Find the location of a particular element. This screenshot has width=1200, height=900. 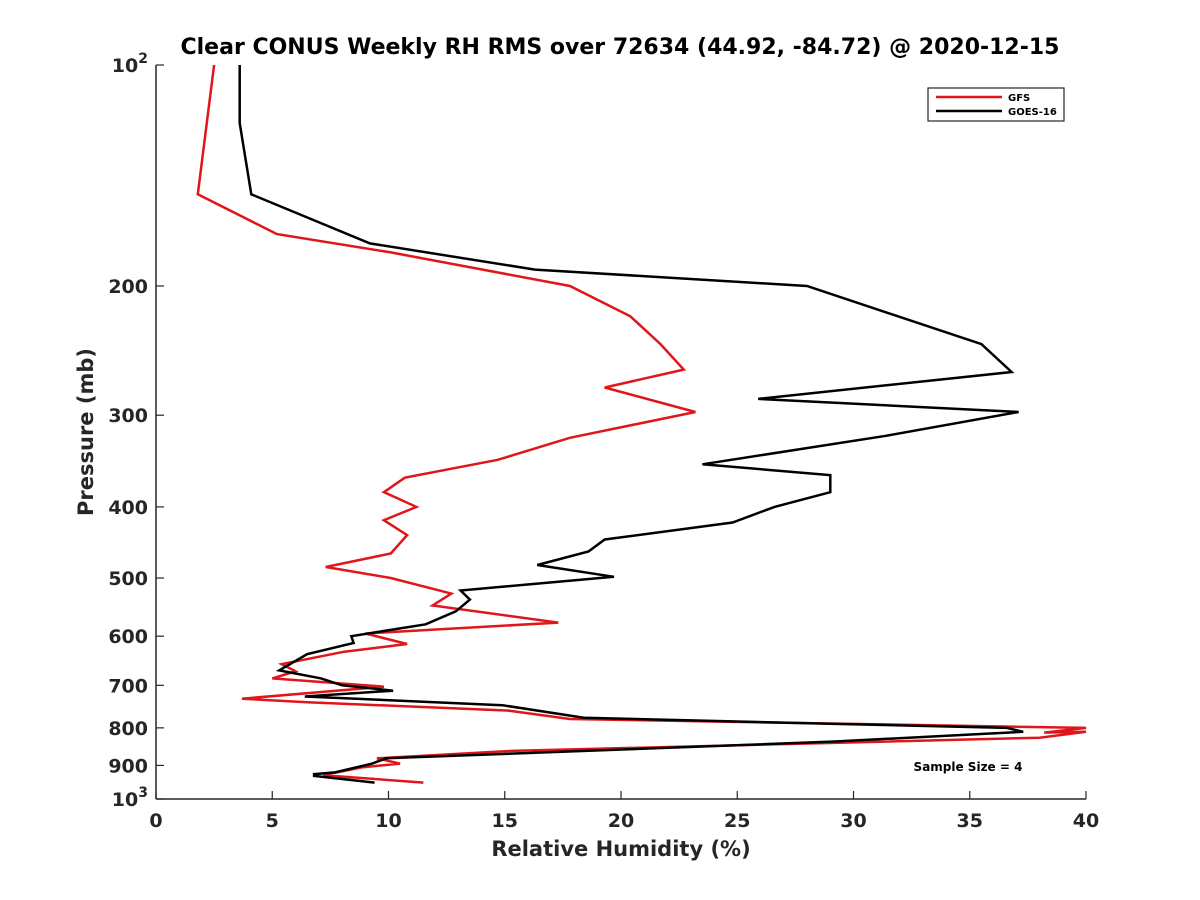

legend-label-gfs: GFS is located at coordinates (1019, 98).